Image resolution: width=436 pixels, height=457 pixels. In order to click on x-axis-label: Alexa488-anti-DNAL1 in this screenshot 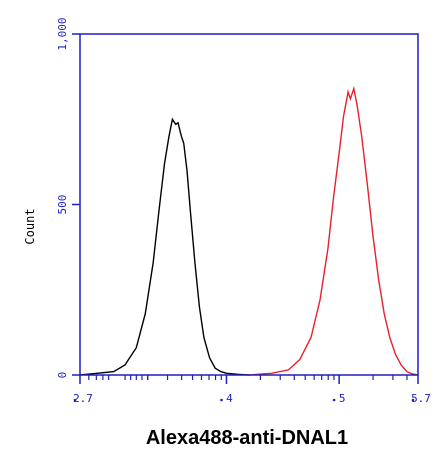, I will do `click(247, 438)`.